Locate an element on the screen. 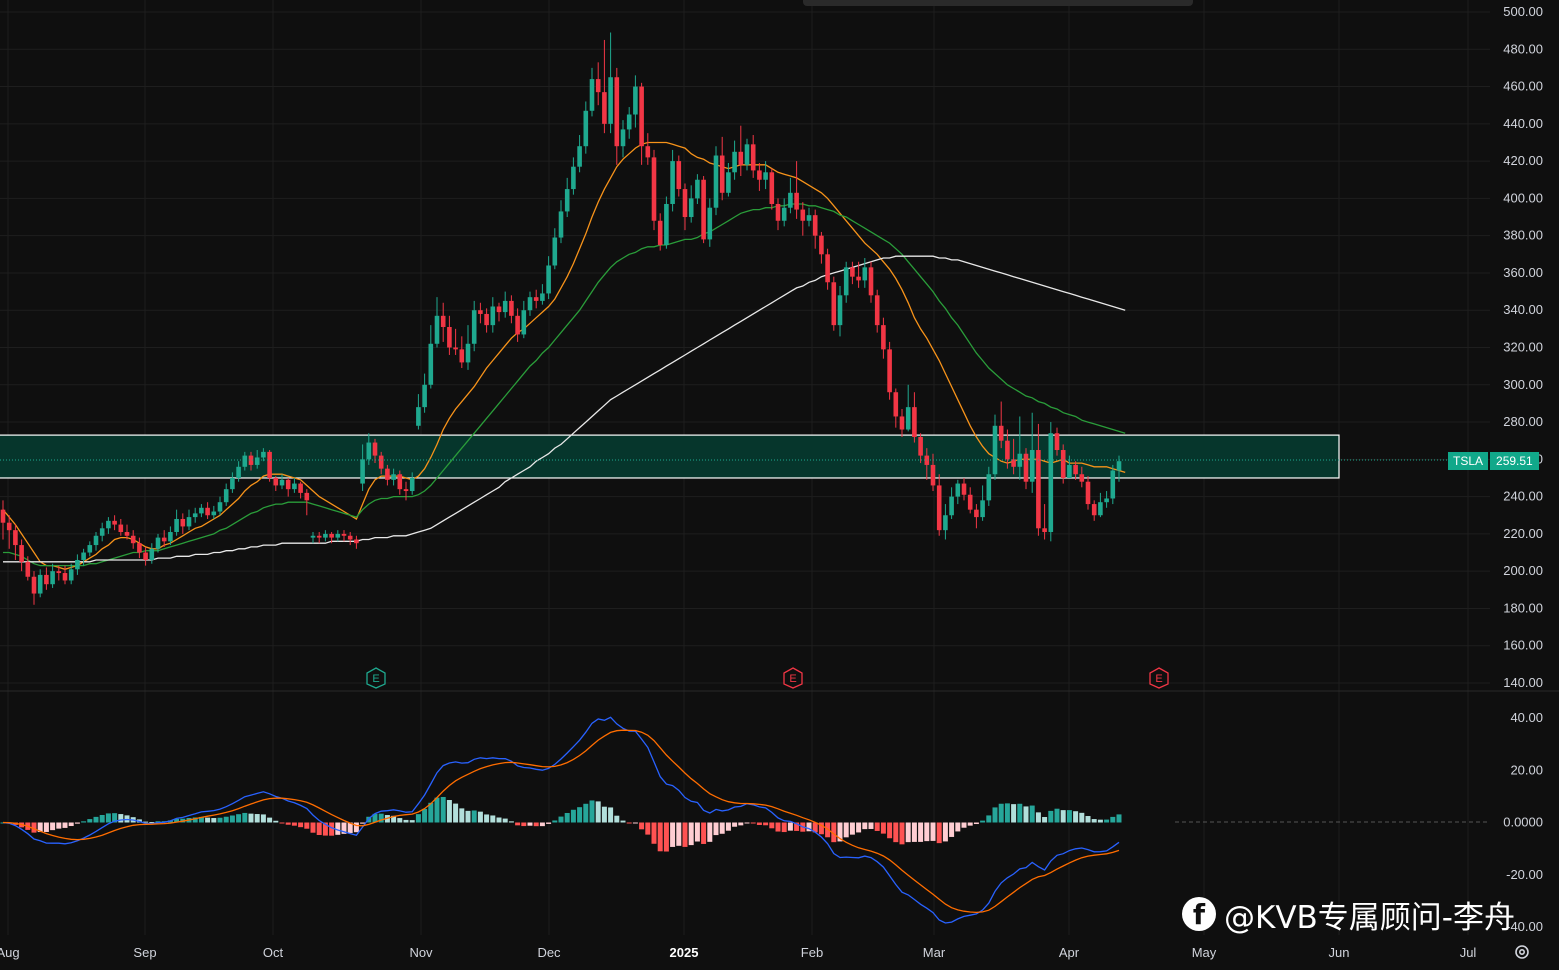  symbol-label: TSLA is located at coordinates (1468, 461).